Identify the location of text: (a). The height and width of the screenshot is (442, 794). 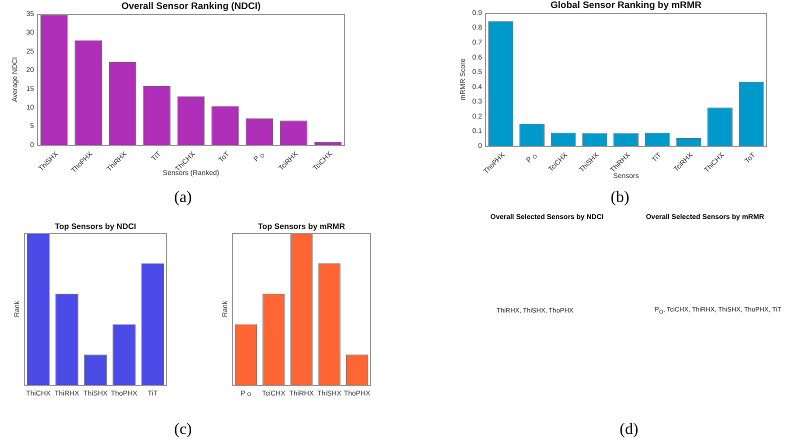
(183, 198).